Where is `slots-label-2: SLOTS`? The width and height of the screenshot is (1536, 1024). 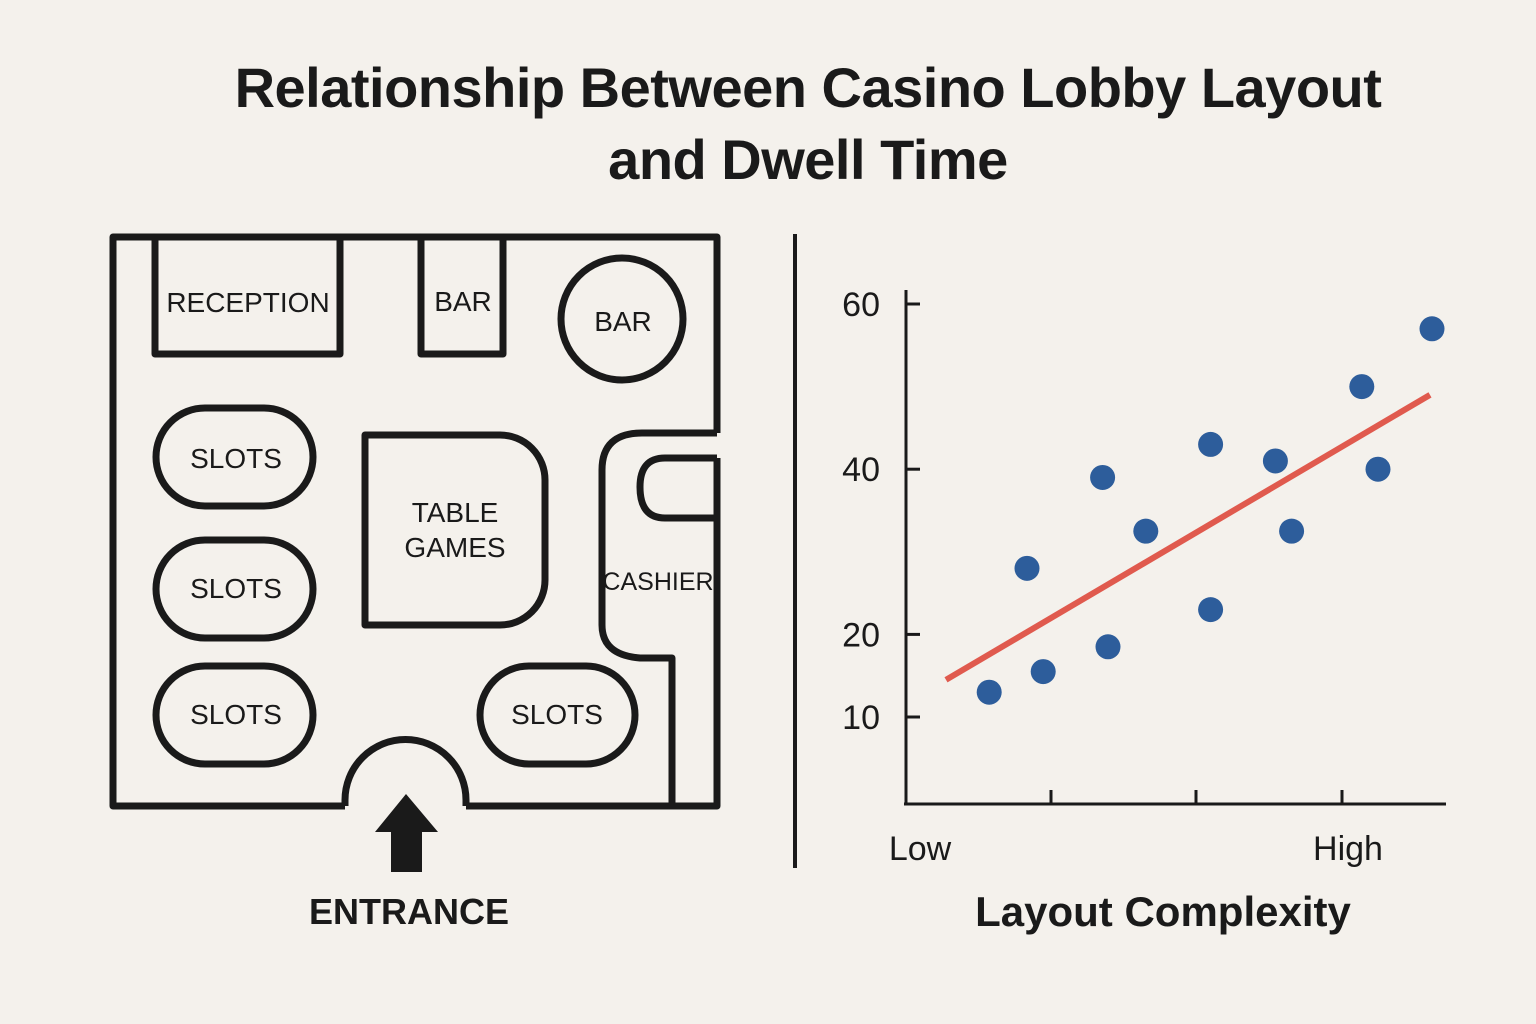 slots-label-2: SLOTS is located at coordinates (236, 588).